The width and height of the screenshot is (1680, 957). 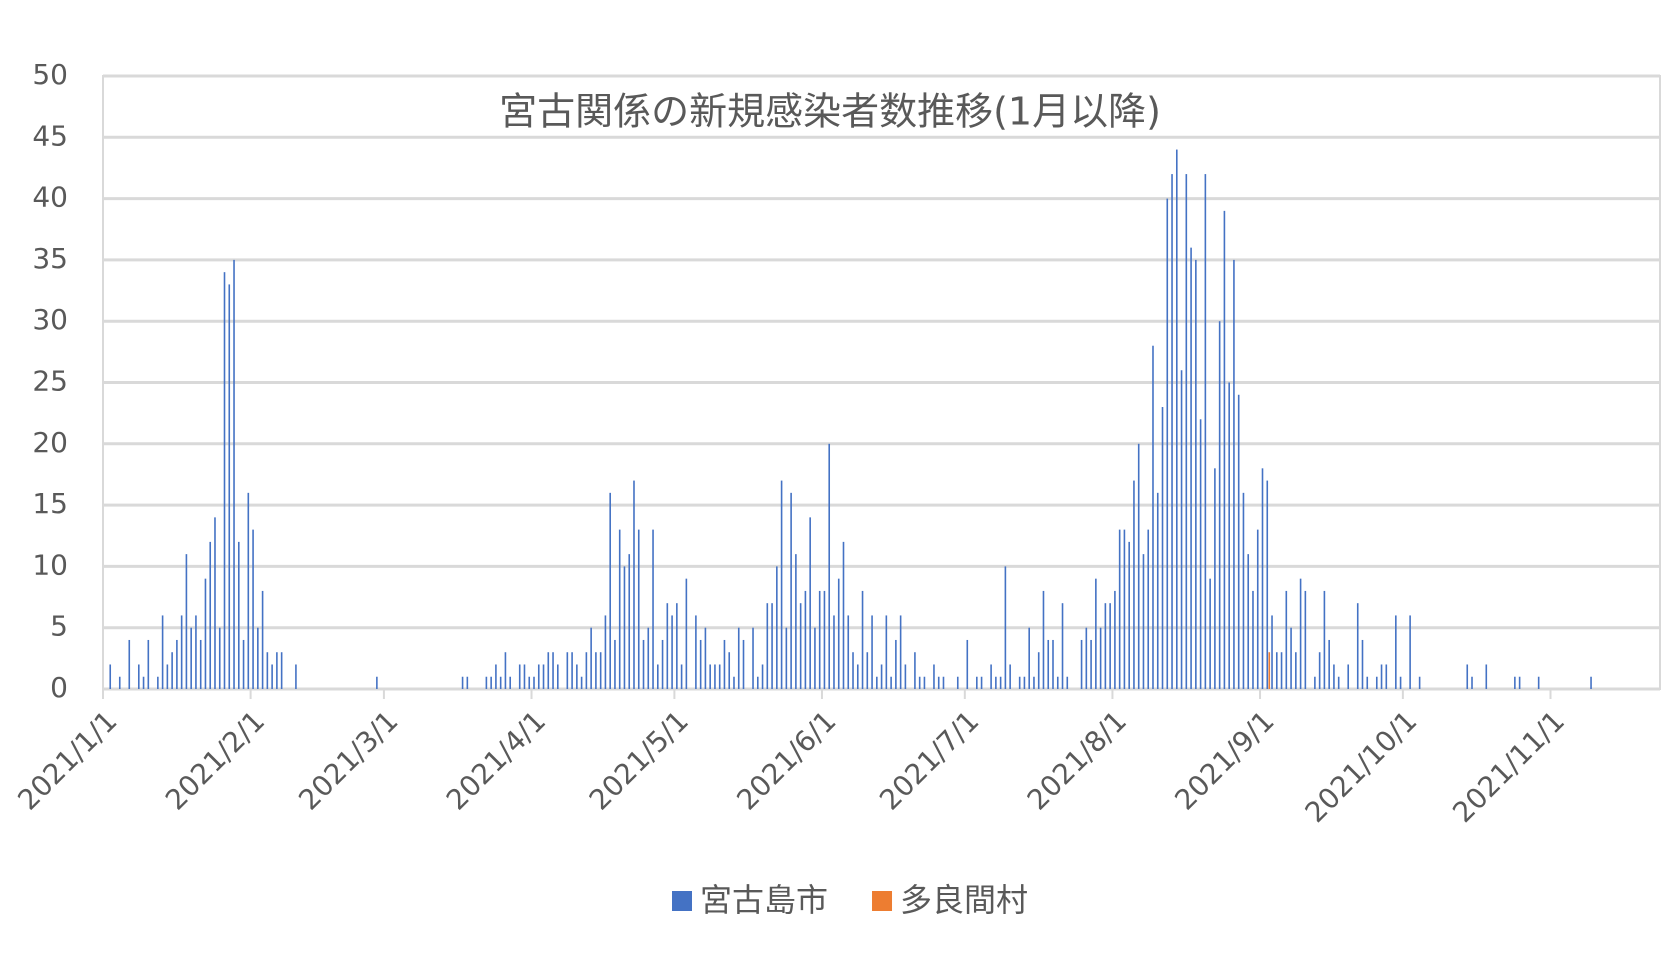 What do you see at coordinates (682, 901) in the screenshot?
I see `legend-swatch` at bounding box center [682, 901].